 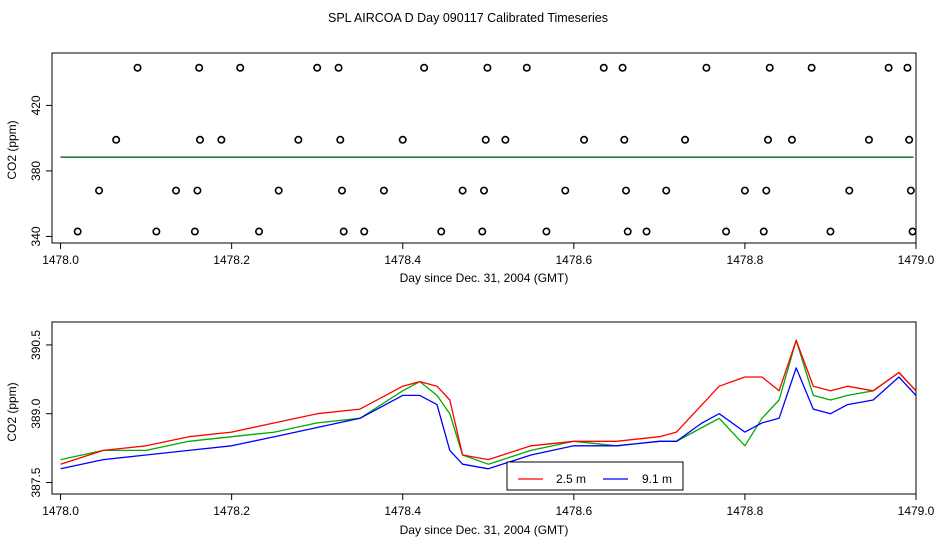 What do you see at coordinates (36, 345) in the screenshot?
I see `bot-y-tick-label-390-5: 390.5` at bounding box center [36, 345].